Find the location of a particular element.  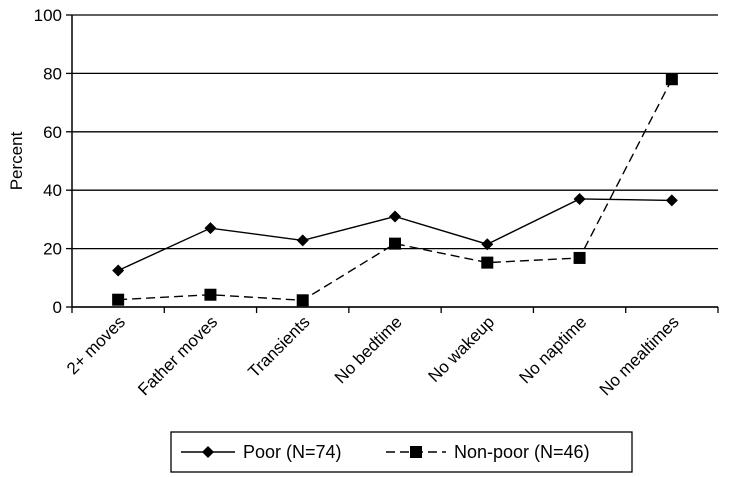

x-tick-label: No wakeup is located at coordinates (462, 349).